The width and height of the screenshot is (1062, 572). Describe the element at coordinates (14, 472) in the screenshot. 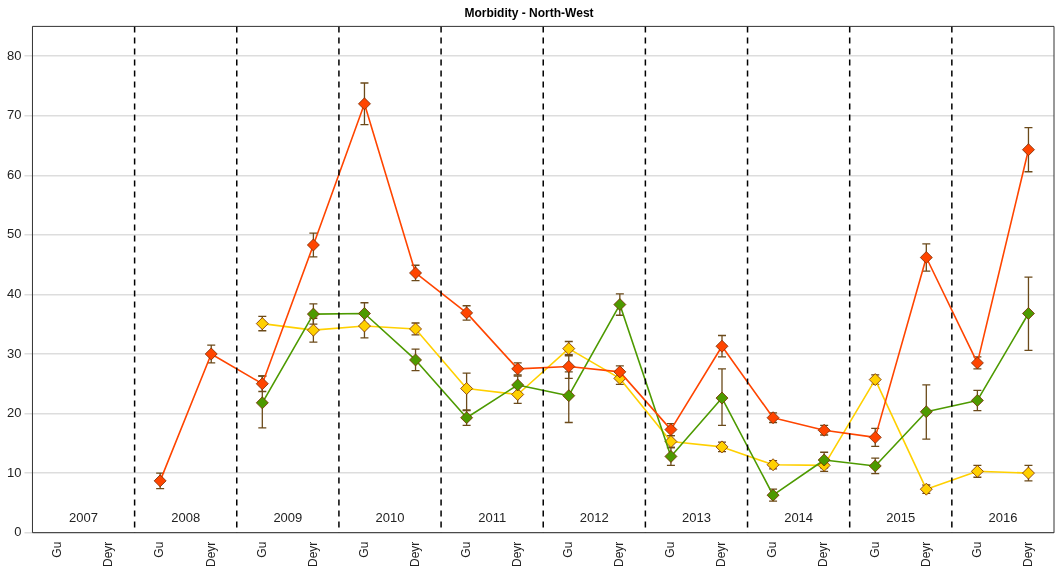

I see `y-tick-label: 10` at that location.